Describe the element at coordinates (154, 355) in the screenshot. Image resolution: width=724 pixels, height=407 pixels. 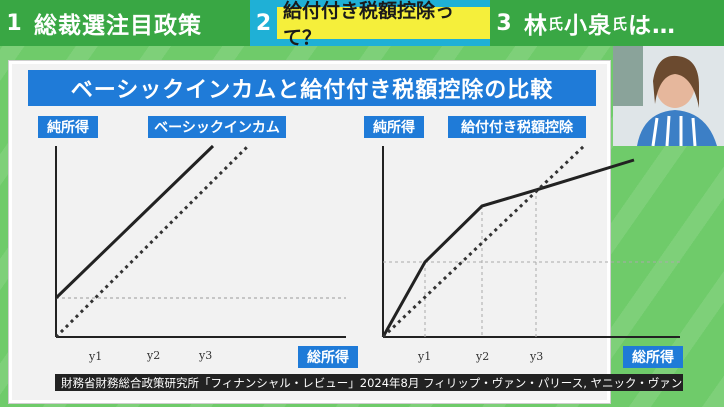
I see `left-tick-y2: y2` at that location.